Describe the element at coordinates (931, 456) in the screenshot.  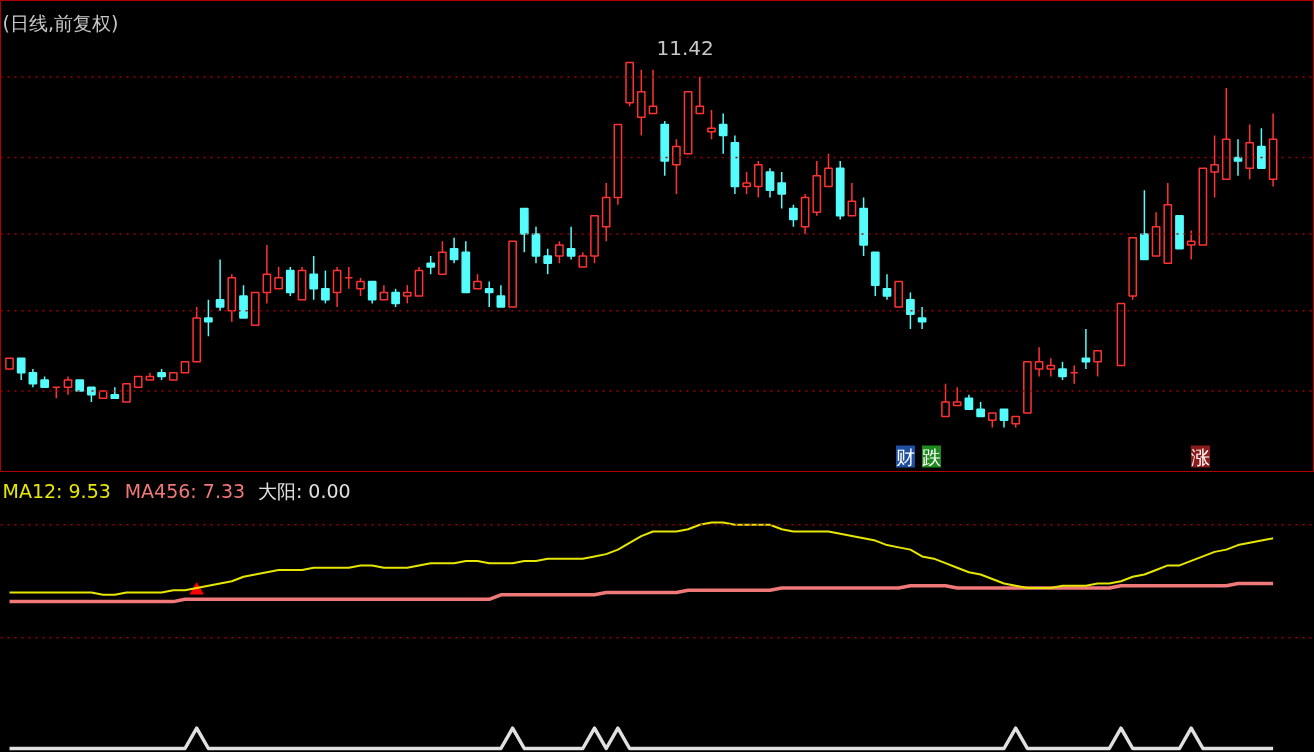
I see `text: 跌` at that location.